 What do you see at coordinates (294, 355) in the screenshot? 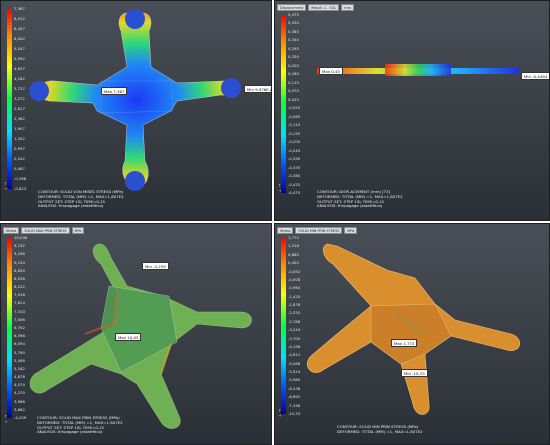
I see `legend-tick-label: -4,612` at bounding box center [294, 355].